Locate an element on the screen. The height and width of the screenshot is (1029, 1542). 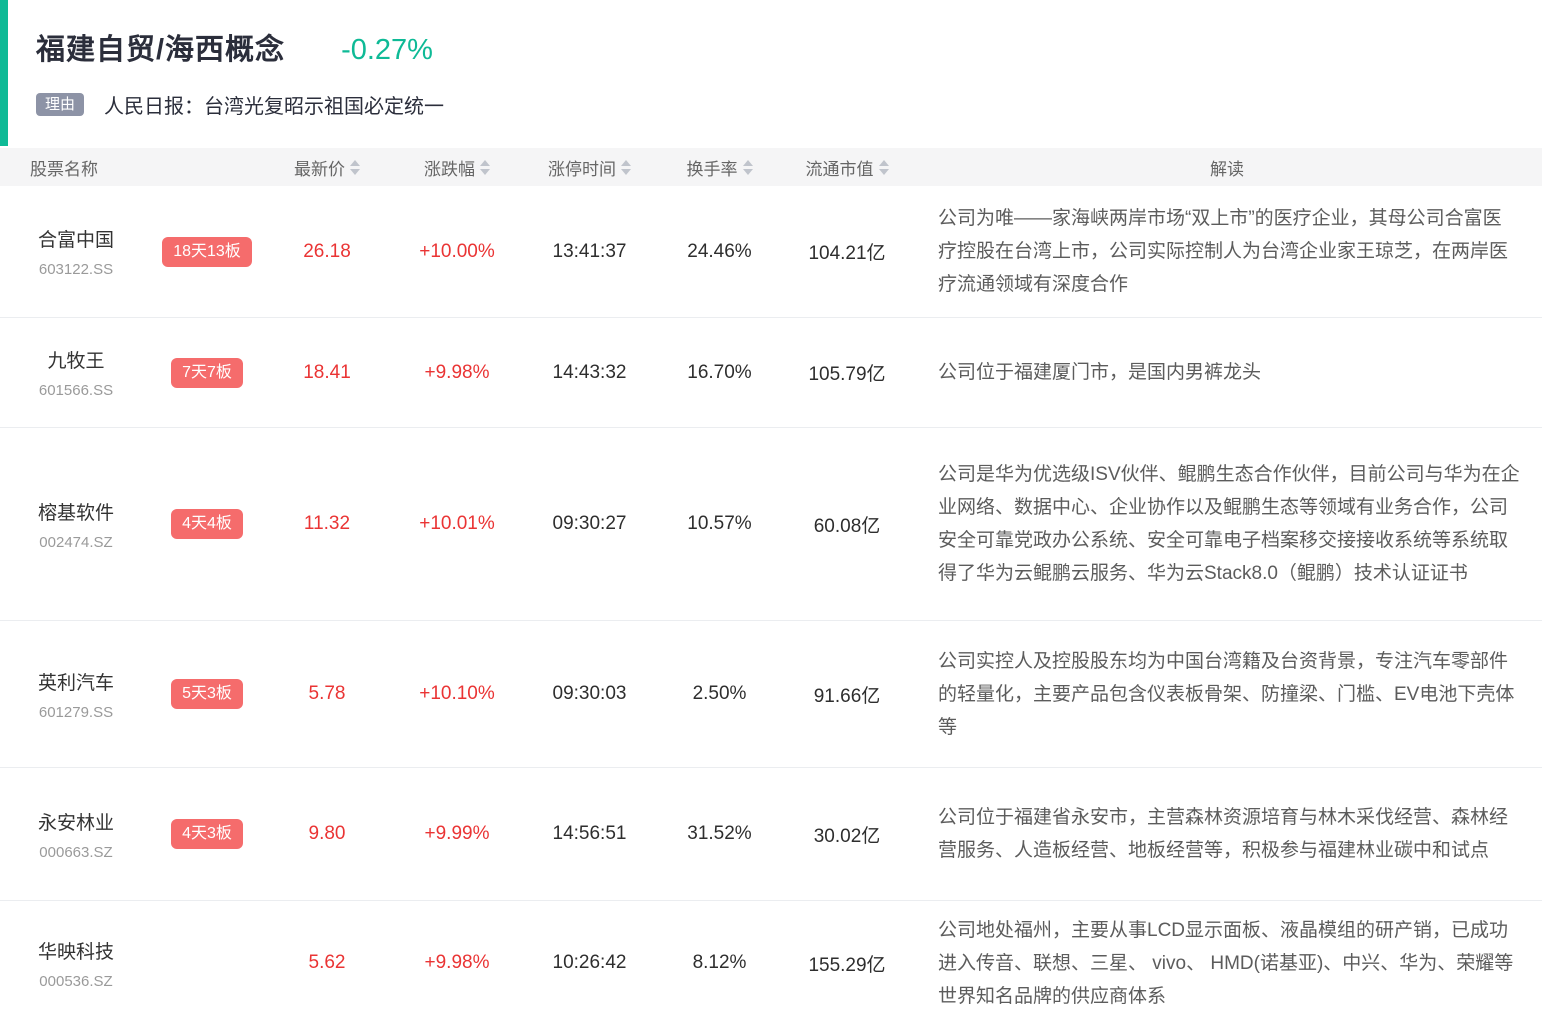
turnover-rate: 10.57% is located at coordinates (719, 523).